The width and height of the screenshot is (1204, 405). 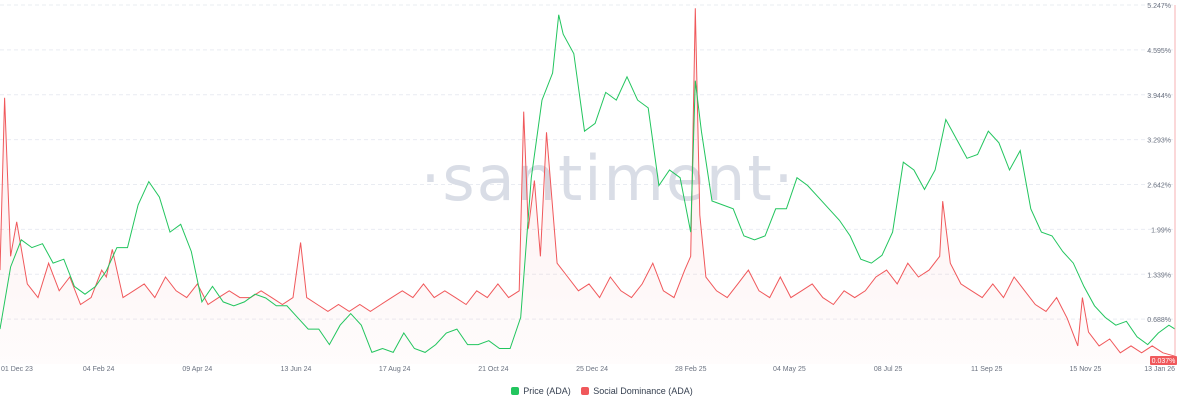 What do you see at coordinates (1159, 320) in the screenshot?
I see `y-tick-label: 0.688%` at bounding box center [1159, 320].